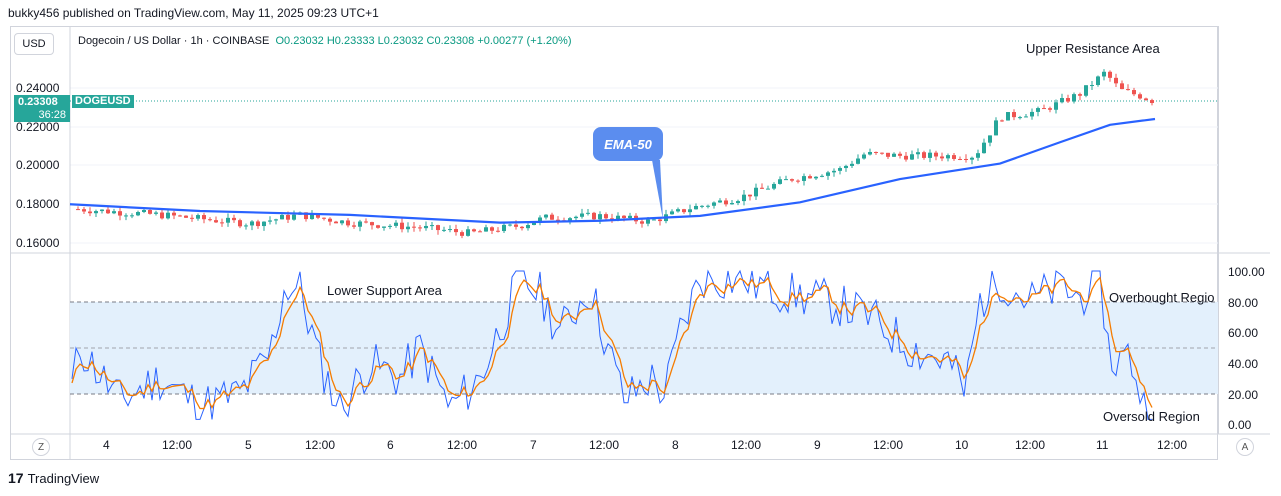 The image size is (1281, 496). Describe the element at coordinates (1243, 303) in the screenshot. I see `stoch-label: 80.00` at that location.